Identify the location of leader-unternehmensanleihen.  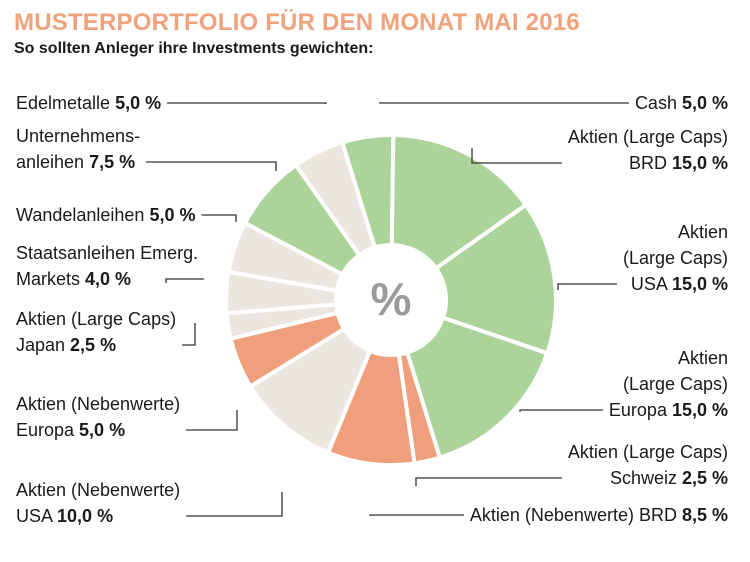
(211, 166).